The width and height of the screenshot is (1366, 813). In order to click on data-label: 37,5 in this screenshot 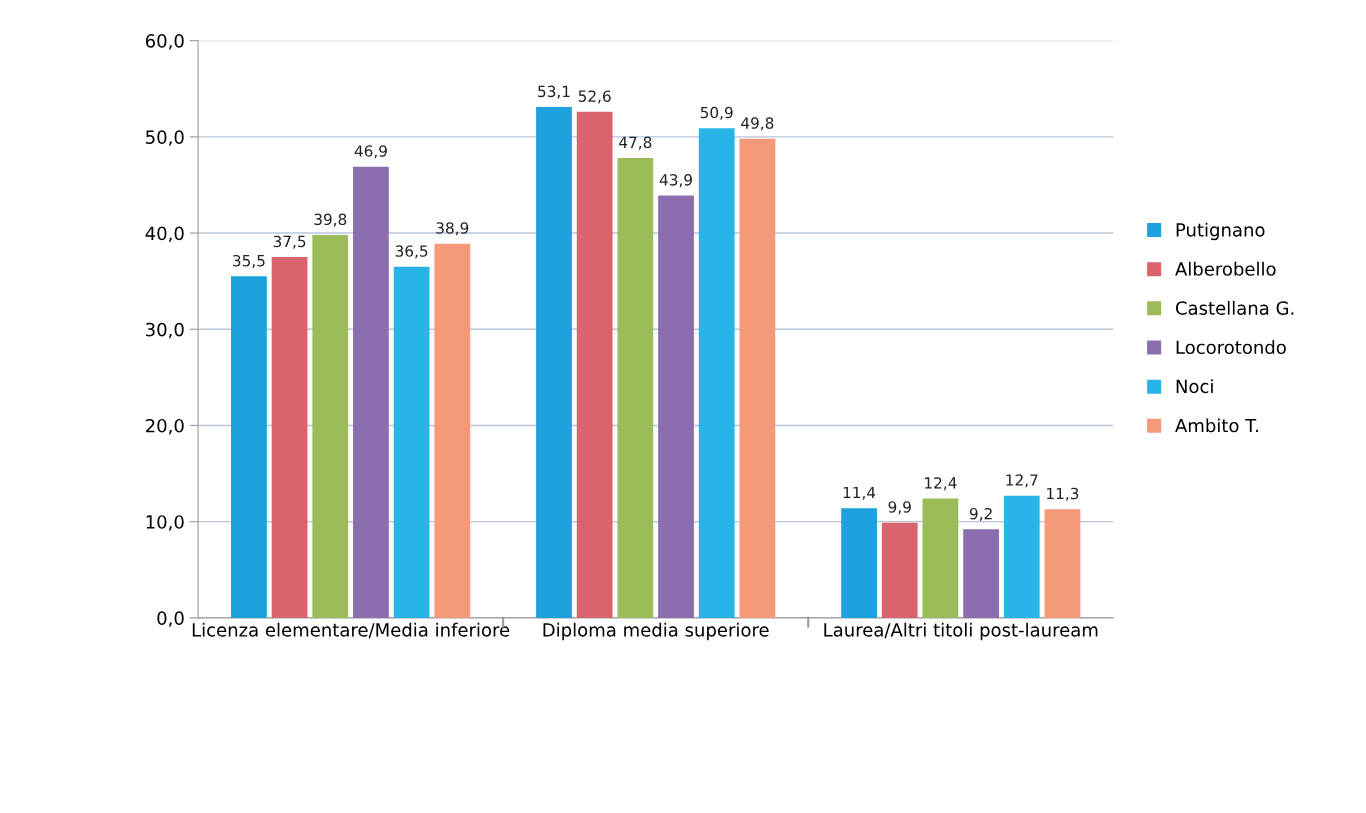, I will do `click(289, 242)`.